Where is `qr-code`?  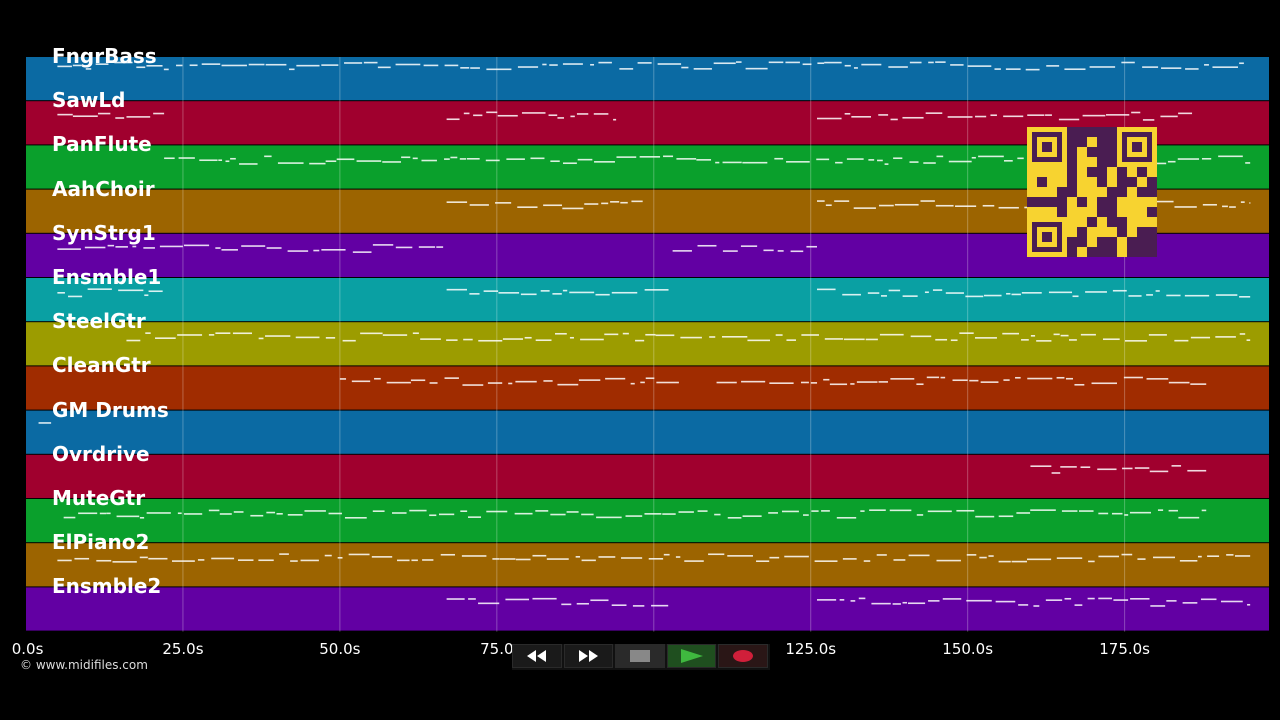
qr-code is located at coordinates (1092, 192).